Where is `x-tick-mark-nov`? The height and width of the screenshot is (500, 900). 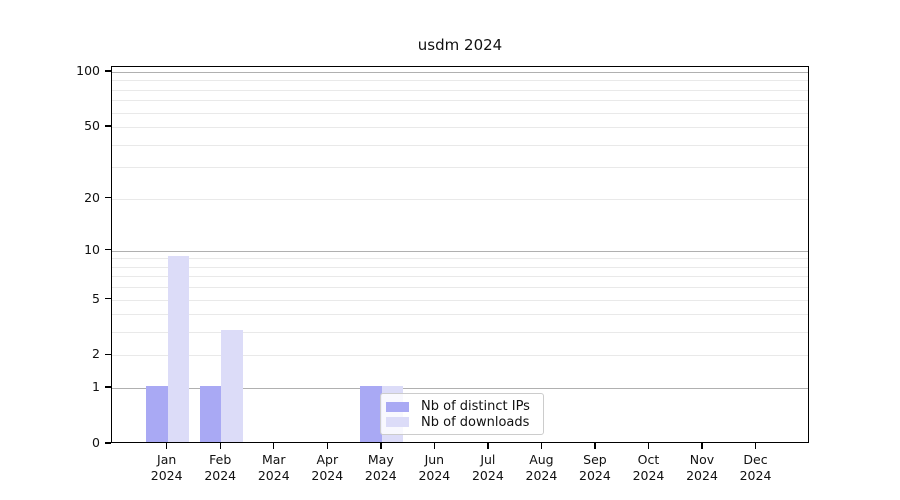
x-tick-mark-nov is located at coordinates (702, 446).